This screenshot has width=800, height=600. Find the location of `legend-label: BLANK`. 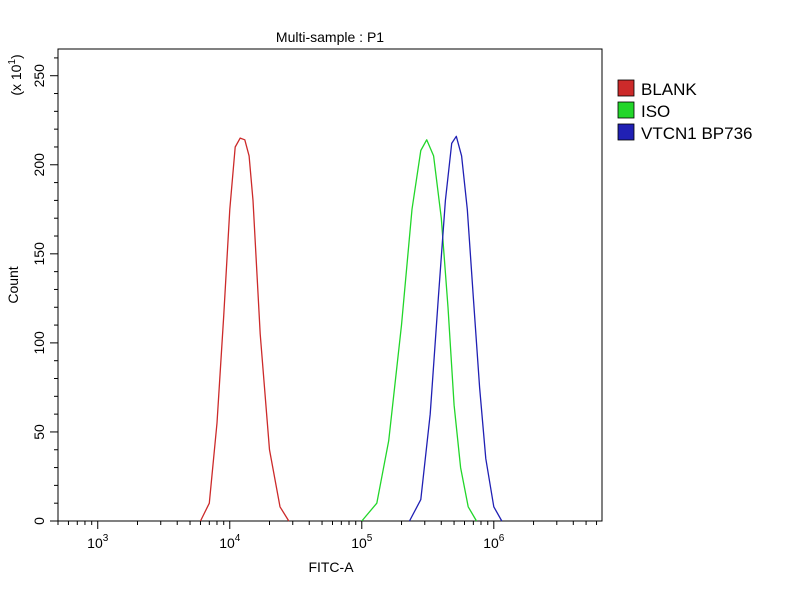

legend-label: BLANK is located at coordinates (669, 89).